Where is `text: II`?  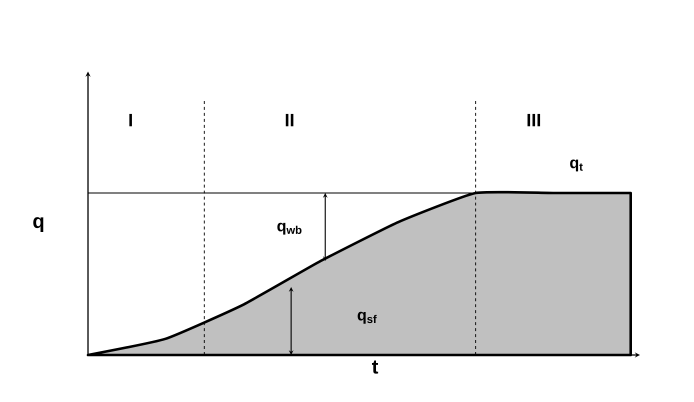
text: II is located at coordinates (290, 120).